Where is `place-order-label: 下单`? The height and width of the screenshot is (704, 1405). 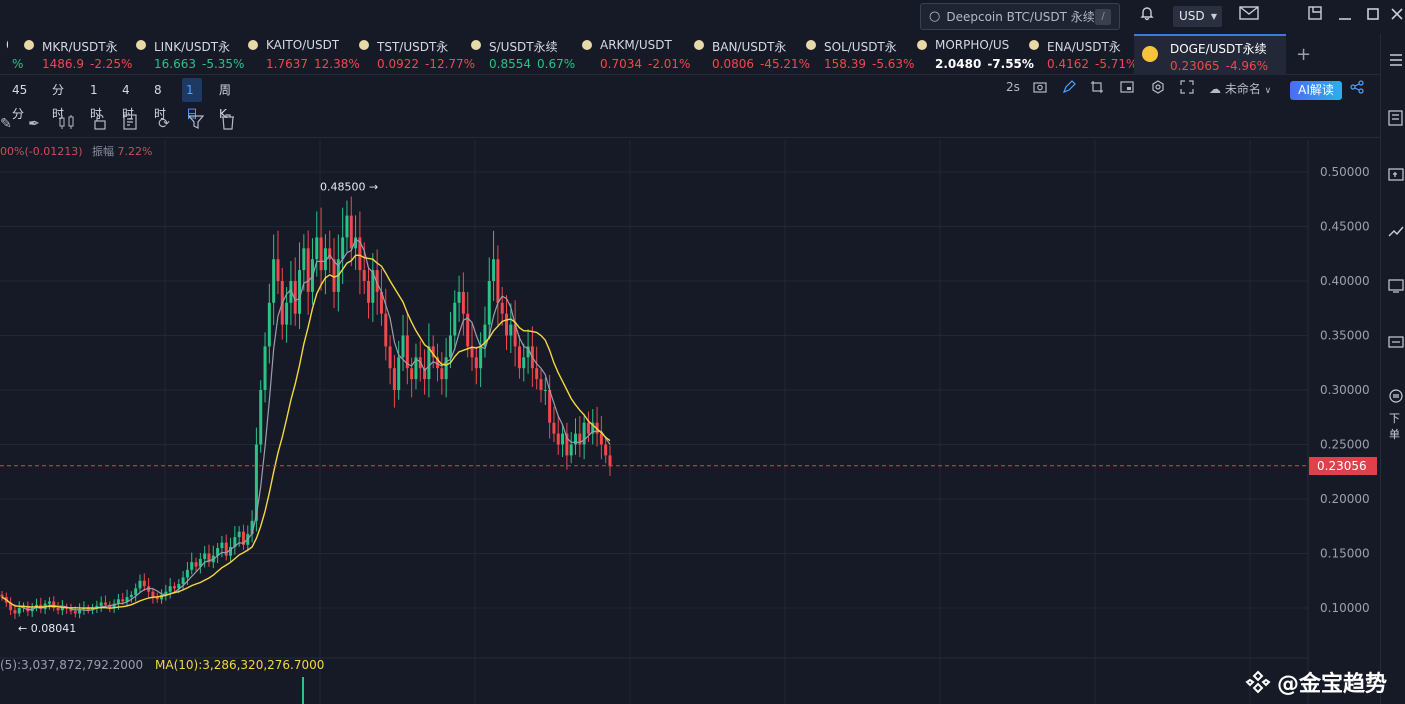 place-order-label: 下单 is located at coordinates (1394, 426).